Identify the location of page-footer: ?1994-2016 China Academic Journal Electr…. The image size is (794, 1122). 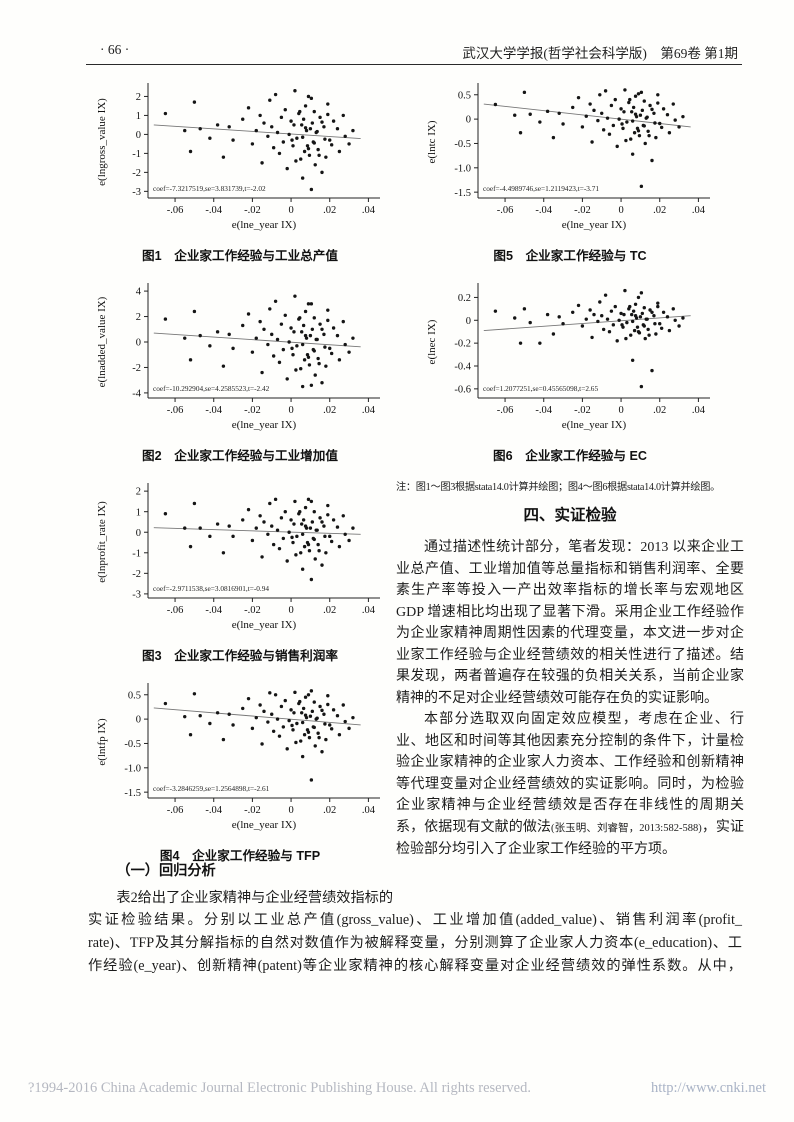
(397, 1088).